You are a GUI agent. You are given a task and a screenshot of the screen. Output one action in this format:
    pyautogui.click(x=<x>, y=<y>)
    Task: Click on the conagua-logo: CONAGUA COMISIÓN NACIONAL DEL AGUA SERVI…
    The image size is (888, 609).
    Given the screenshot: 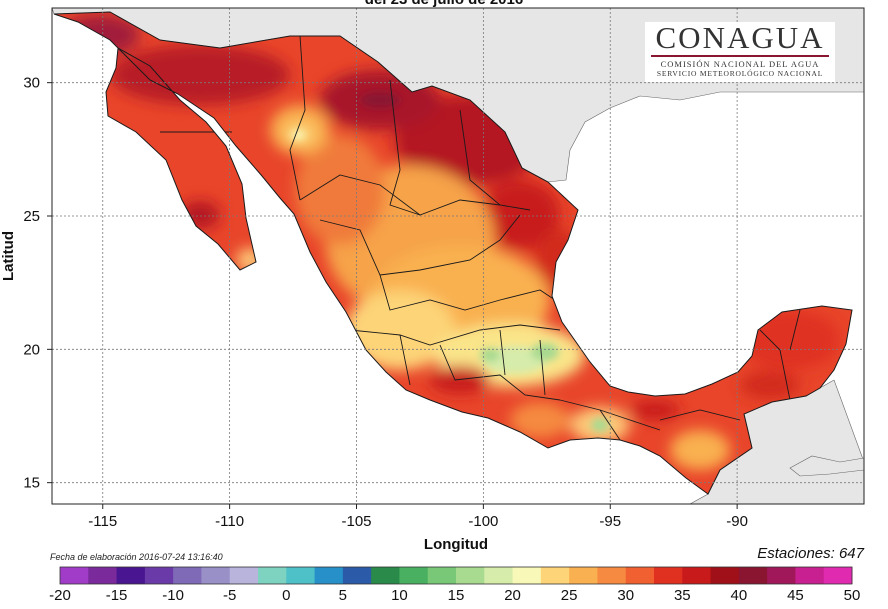 What is the action you would take?
    pyautogui.click(x=740, y=52)
    